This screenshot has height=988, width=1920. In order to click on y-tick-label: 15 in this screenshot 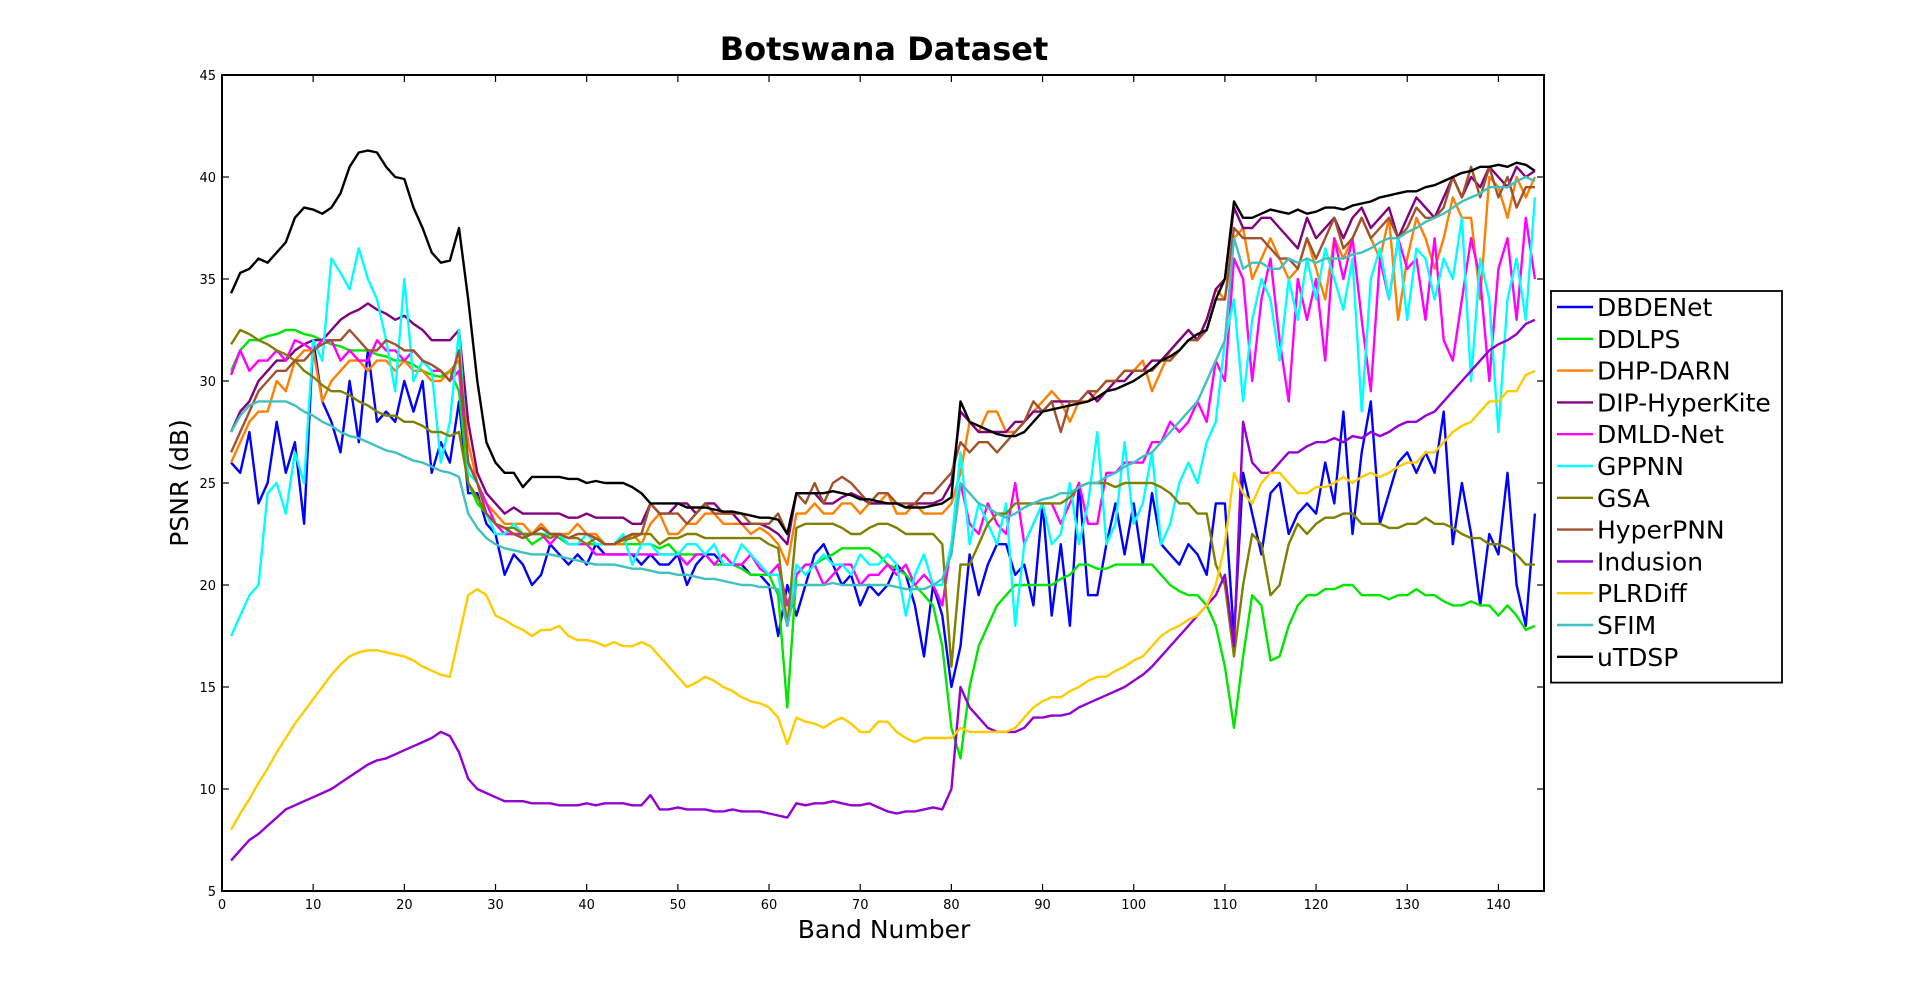, I will do `click(207, 688)`.